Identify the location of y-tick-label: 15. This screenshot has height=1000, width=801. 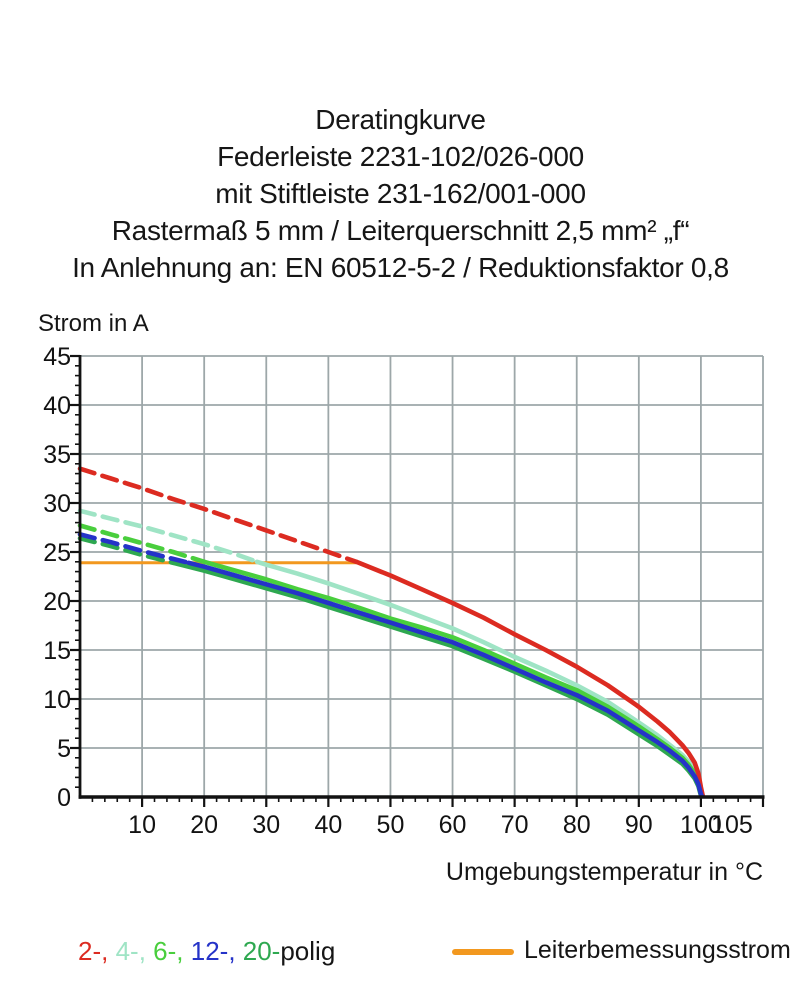
(57, 651).